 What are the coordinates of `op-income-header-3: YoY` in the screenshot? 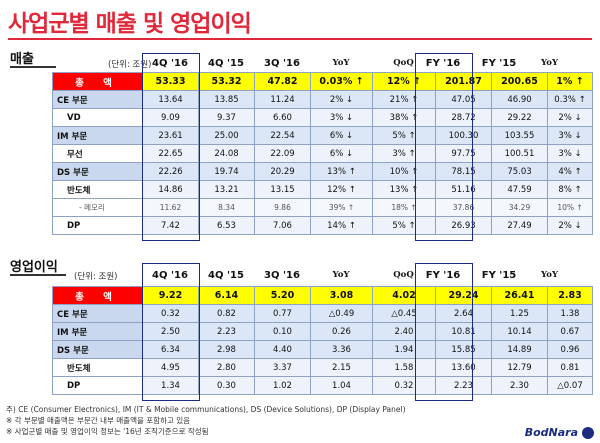 It's located at (341, 275).